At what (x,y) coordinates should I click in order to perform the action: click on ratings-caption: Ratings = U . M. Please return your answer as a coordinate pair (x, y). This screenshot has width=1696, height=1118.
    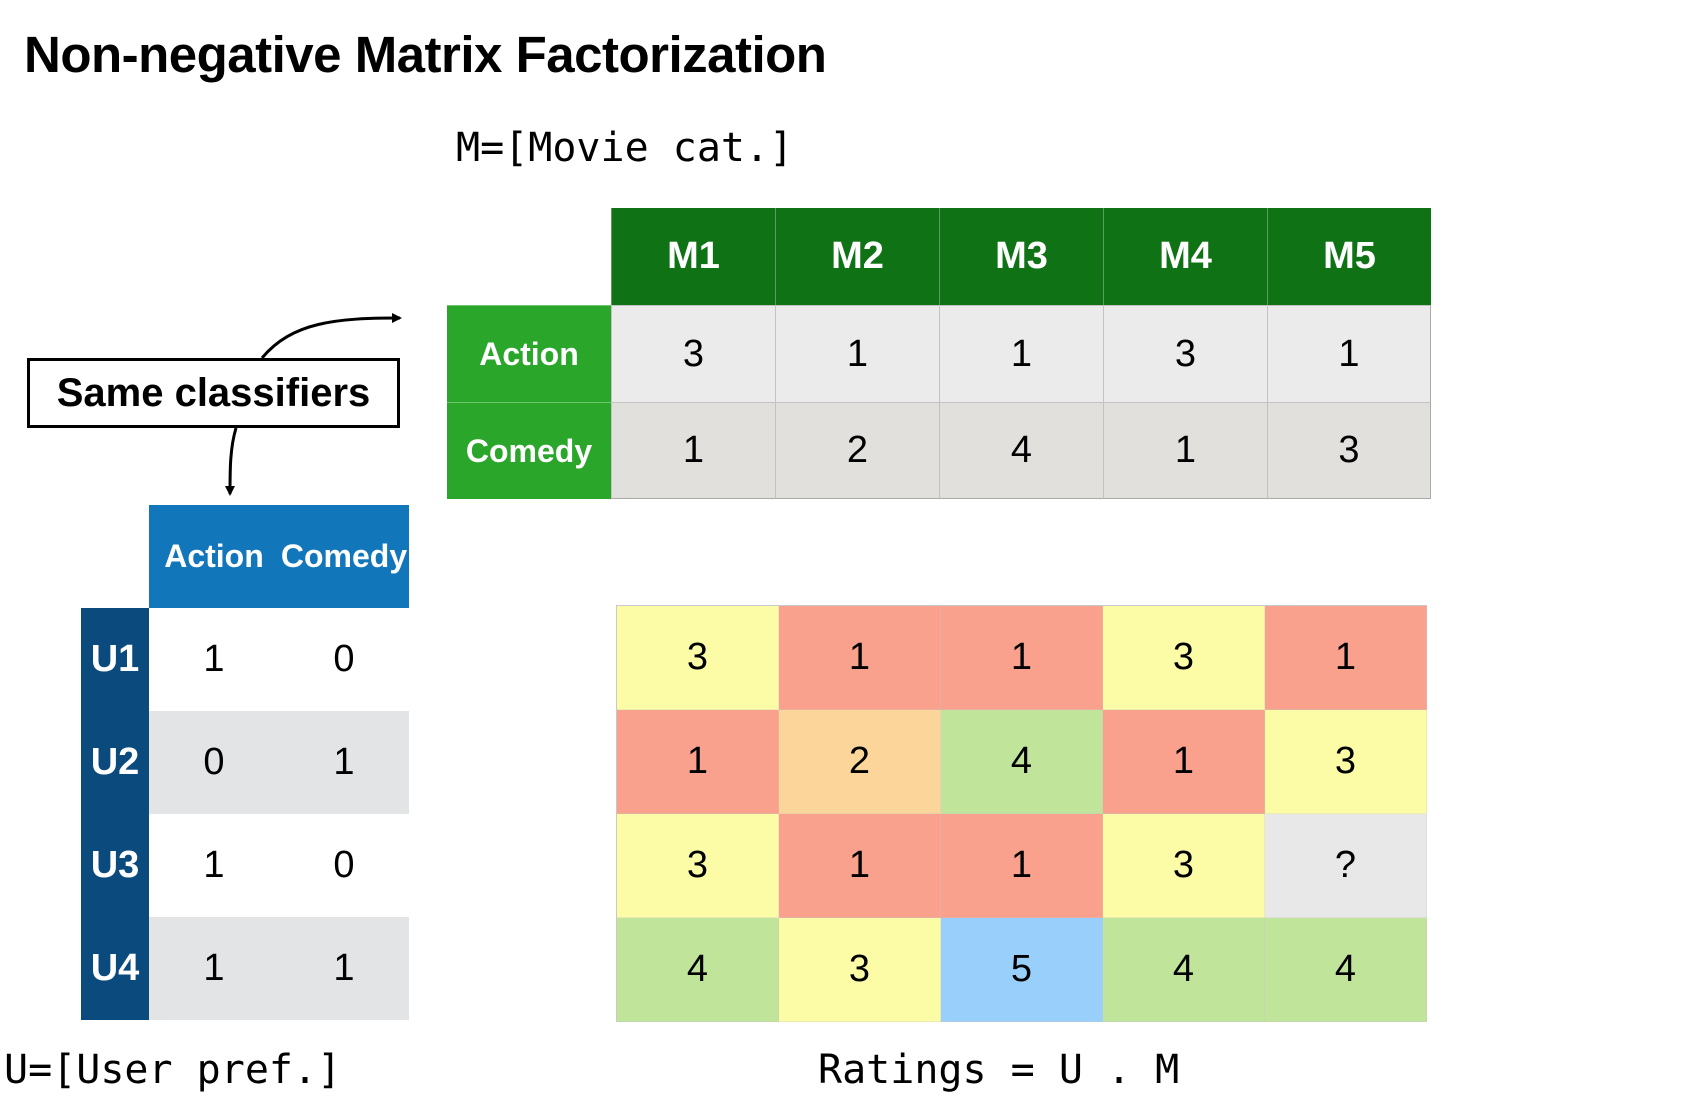
    Looking at the image, I should click on (999, 1070).